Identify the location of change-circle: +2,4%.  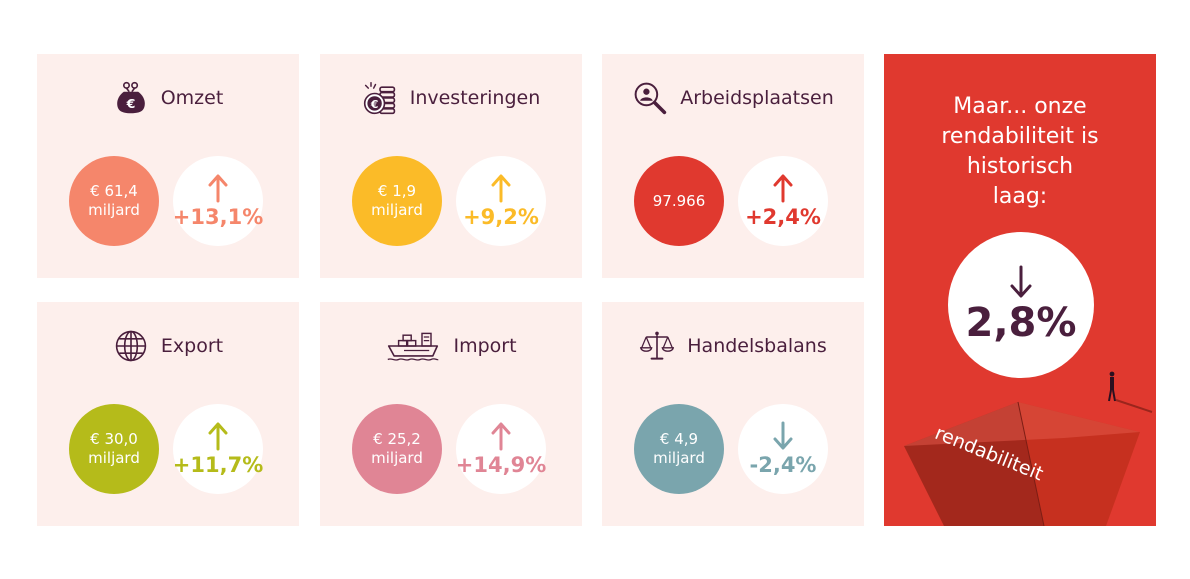
(783, 201).